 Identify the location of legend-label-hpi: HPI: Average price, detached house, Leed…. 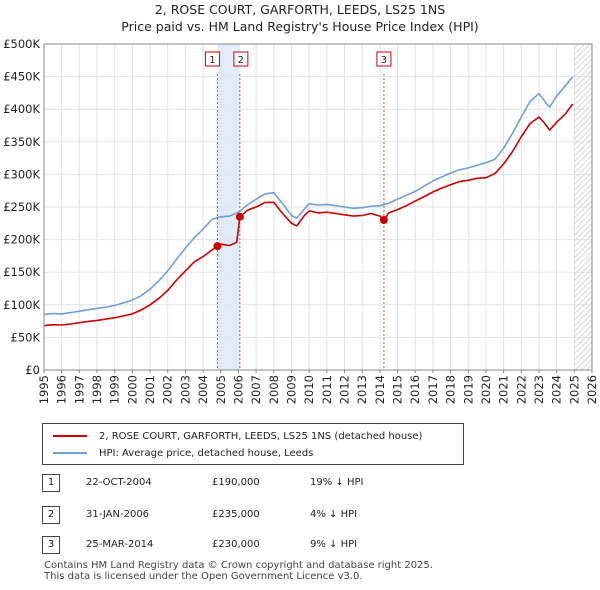
(206, 453).